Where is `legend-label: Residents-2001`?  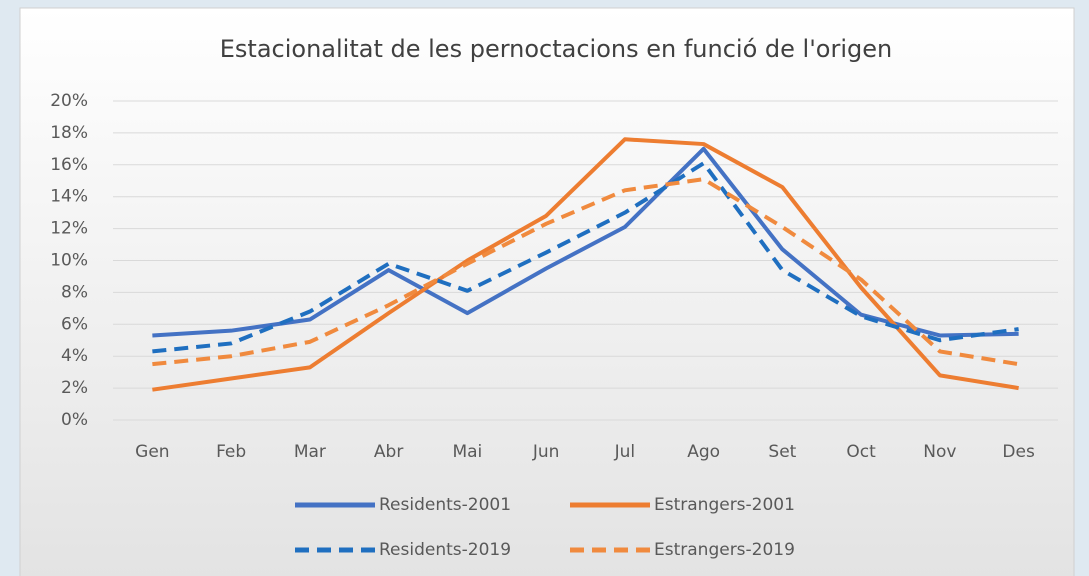
legend-label: Residents-2001 is located at coordinates (445, 505).